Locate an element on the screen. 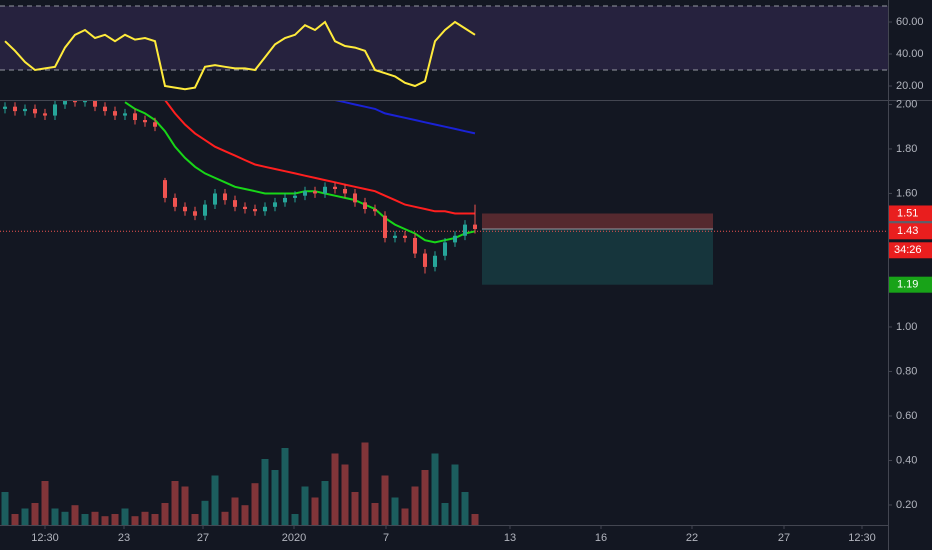 This screenshot has height=550, width=932. x-tick-label: 22 is located at coordinates (692, 538).